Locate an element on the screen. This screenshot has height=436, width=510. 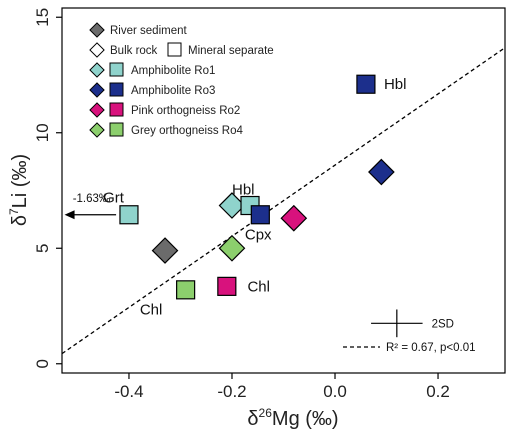
legend-ro4-diamond is located at coordinates (97, 130).